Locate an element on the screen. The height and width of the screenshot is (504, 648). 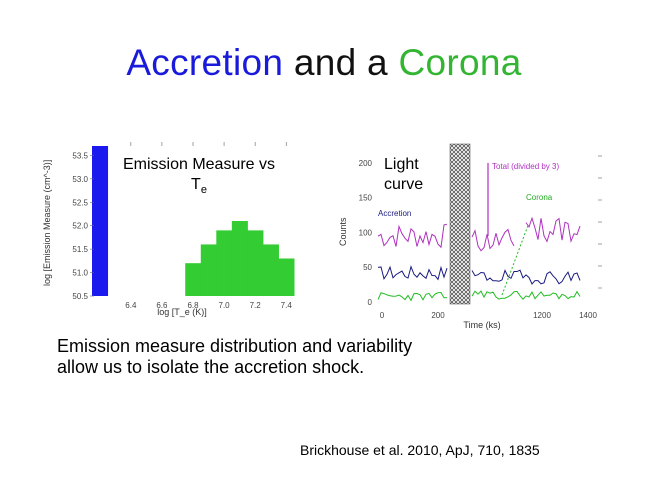
em-chart-title: Emission Measure vs Te is located at coordinates (199, 177).